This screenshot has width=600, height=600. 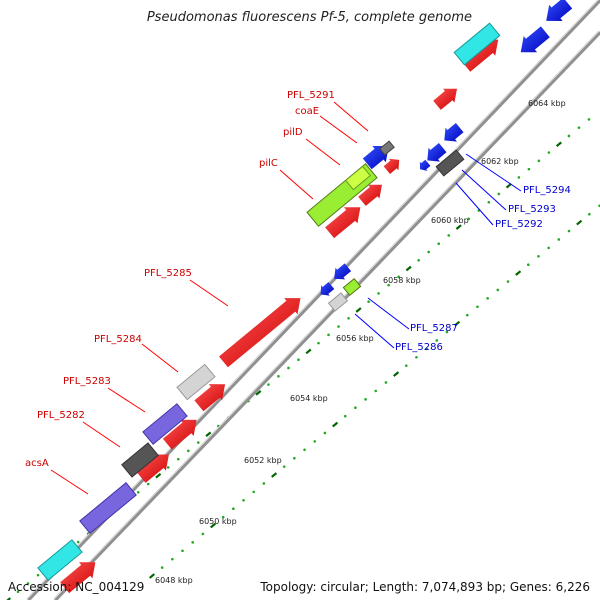 I want to click on kbp-label: 6064 kbp, so click(x=547, y=103).